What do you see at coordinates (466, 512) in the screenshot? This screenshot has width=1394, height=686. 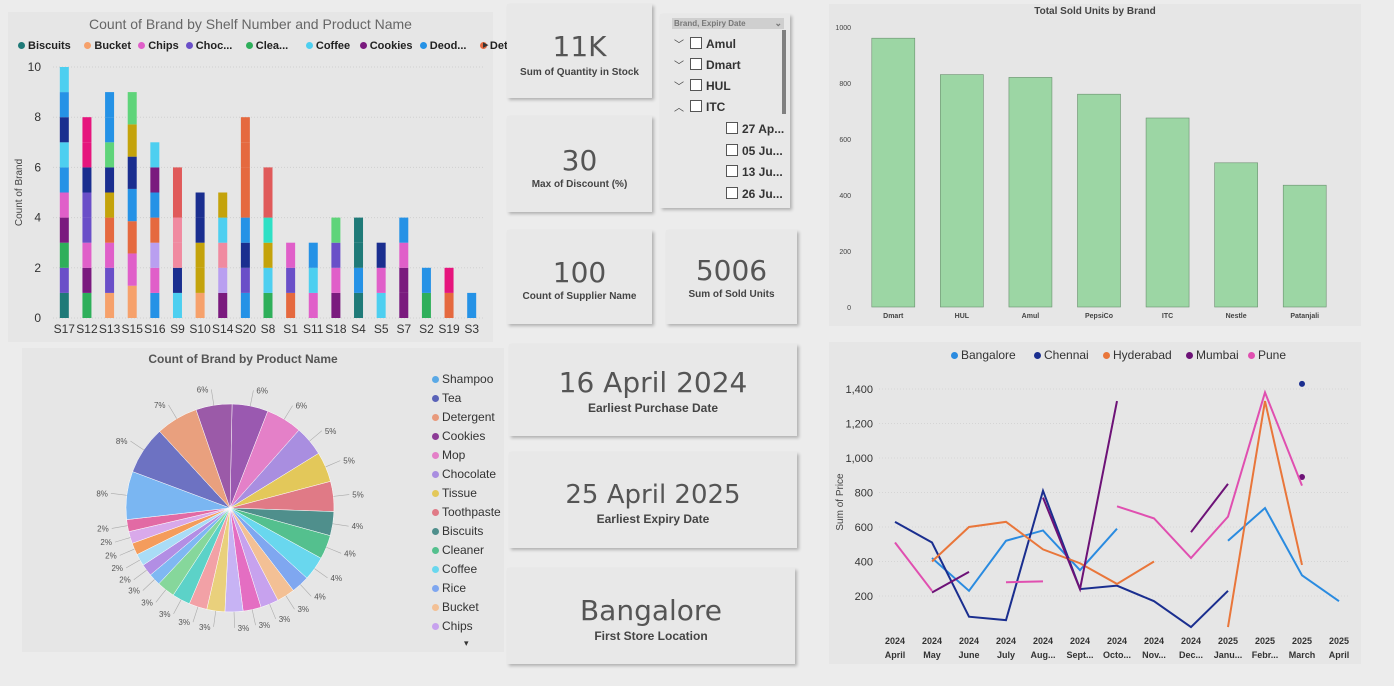 I see `pie-legend-item-toothpaste: Toothpaste` at bounding box center [466, 512].